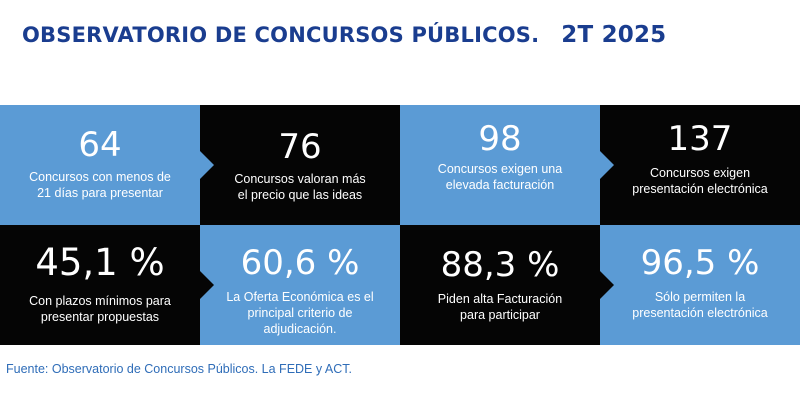 The width and height of the screenshot is (800, 412). I want to click on stat-value: 98, so click(500, 139).